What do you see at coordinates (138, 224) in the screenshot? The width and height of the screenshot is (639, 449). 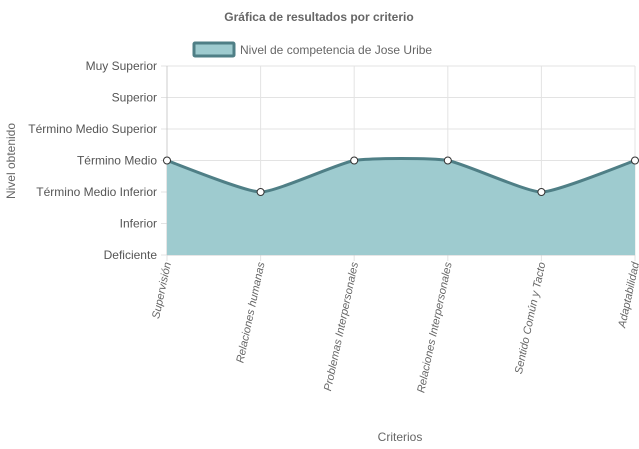 I see `y-tick-label: Inferior` at bounding box center [138, 224].